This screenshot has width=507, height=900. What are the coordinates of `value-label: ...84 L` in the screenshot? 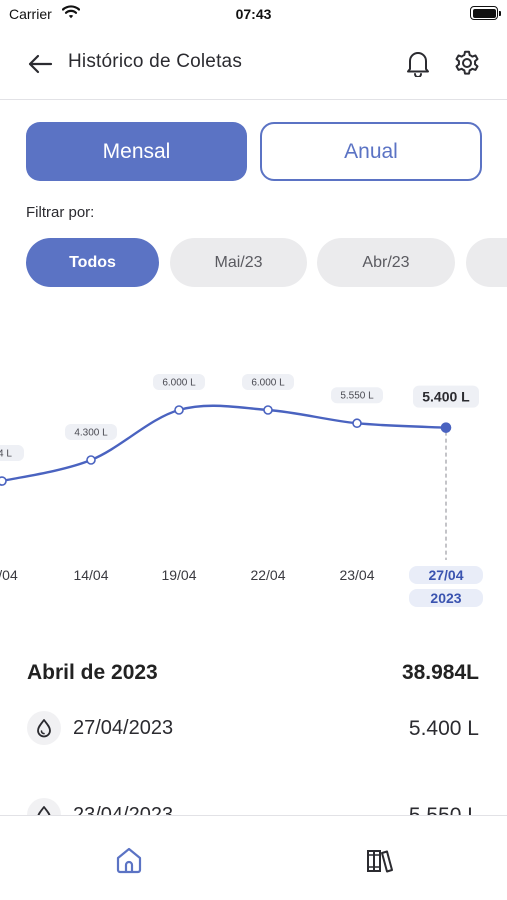 It's located at (6, 454).